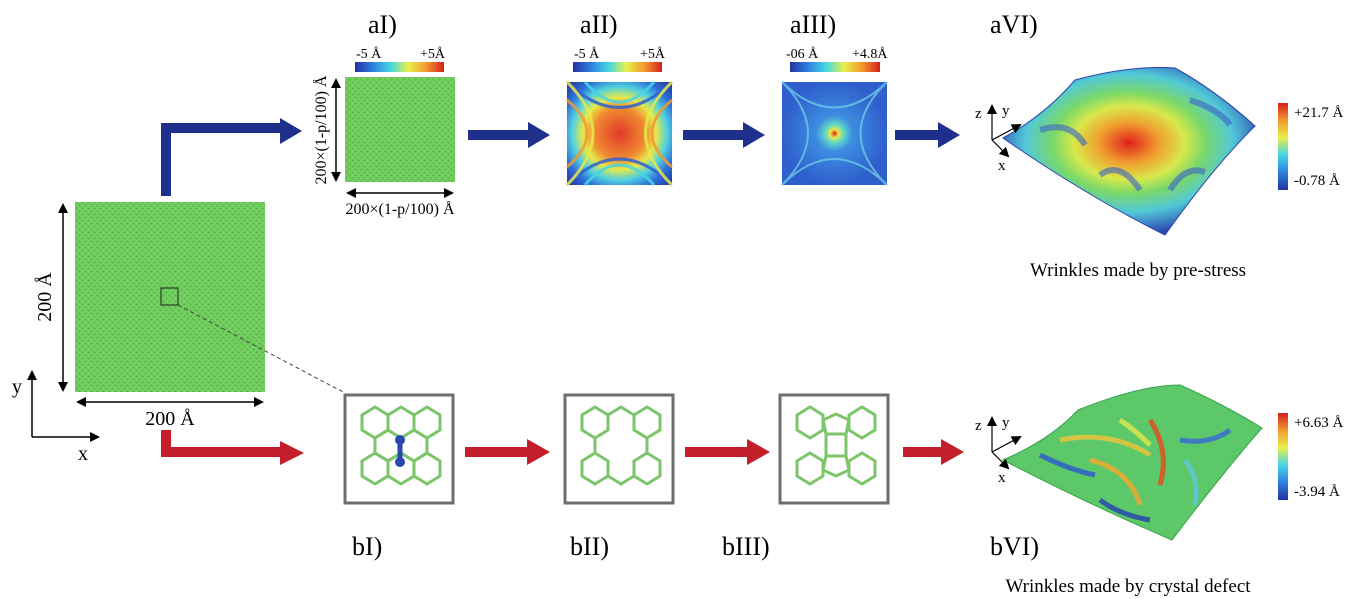 The width and height of the screenshot is (1367, 599). What do you see at coordinates (599, 24) in the screenshot?
I see `panel-label-aII: aII)` at bounding box center [599, 24].